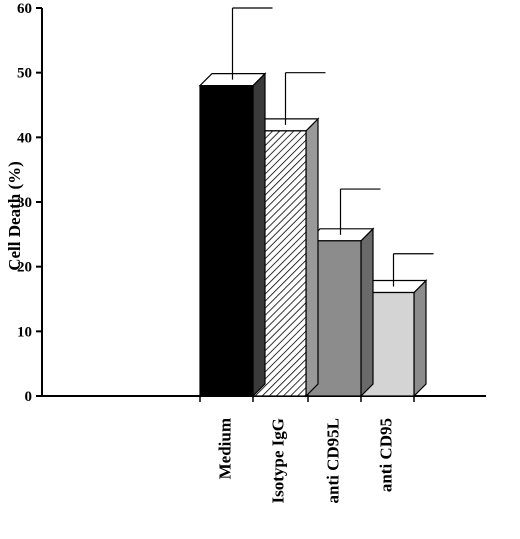  What do you see at coordinates (24, 268) in the screenshot?
I see `y-tick-label: 20` at bounding box center [24, 268].